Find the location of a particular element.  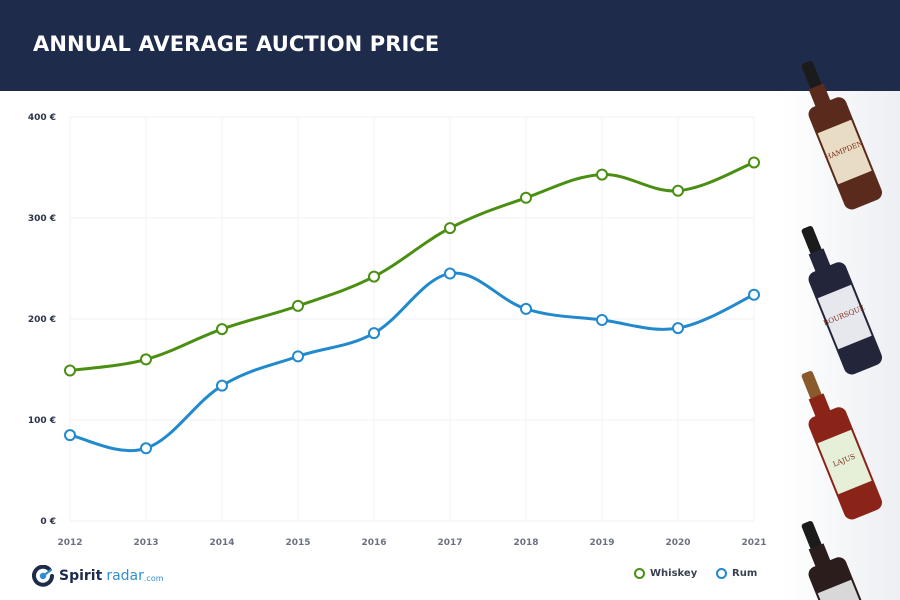

x-tick-label: 2020 is located at coordinates (677, 543).